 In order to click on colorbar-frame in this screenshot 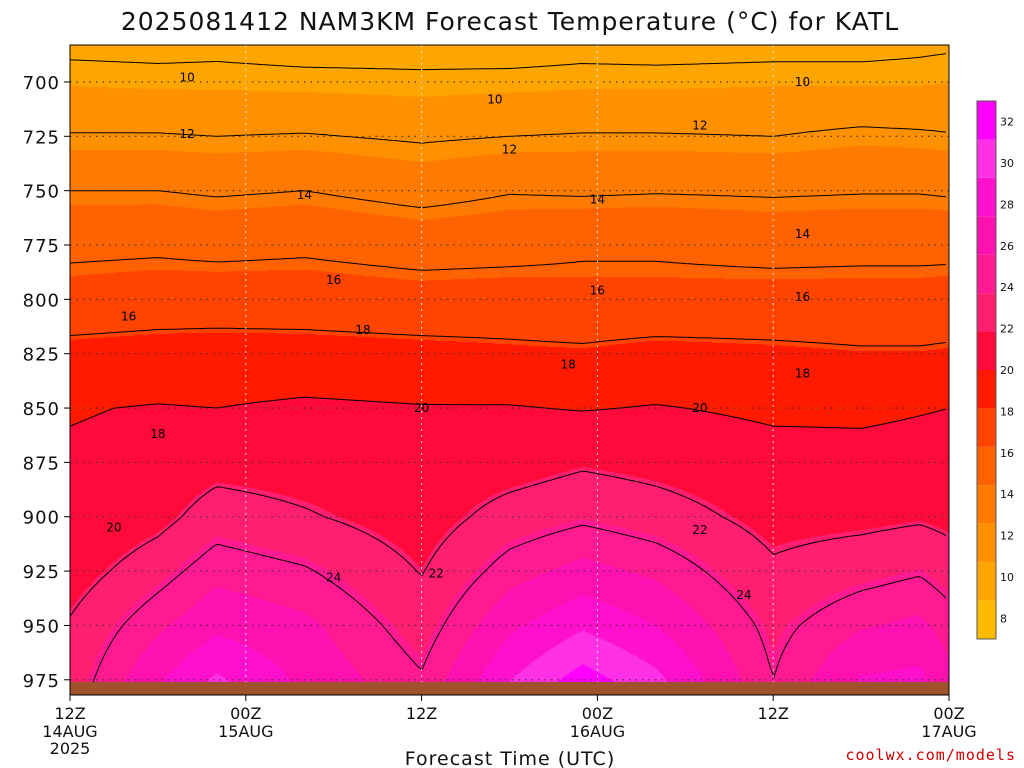, I will do `click(986, 370)`.